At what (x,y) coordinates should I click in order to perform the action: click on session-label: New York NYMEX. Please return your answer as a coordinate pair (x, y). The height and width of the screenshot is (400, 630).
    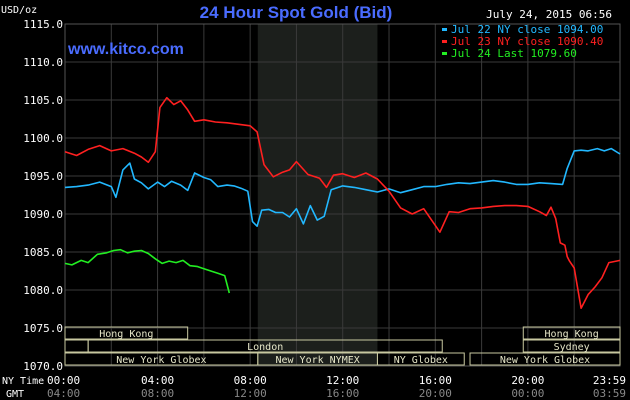
    Looking at the image, I should click on (317, 360).